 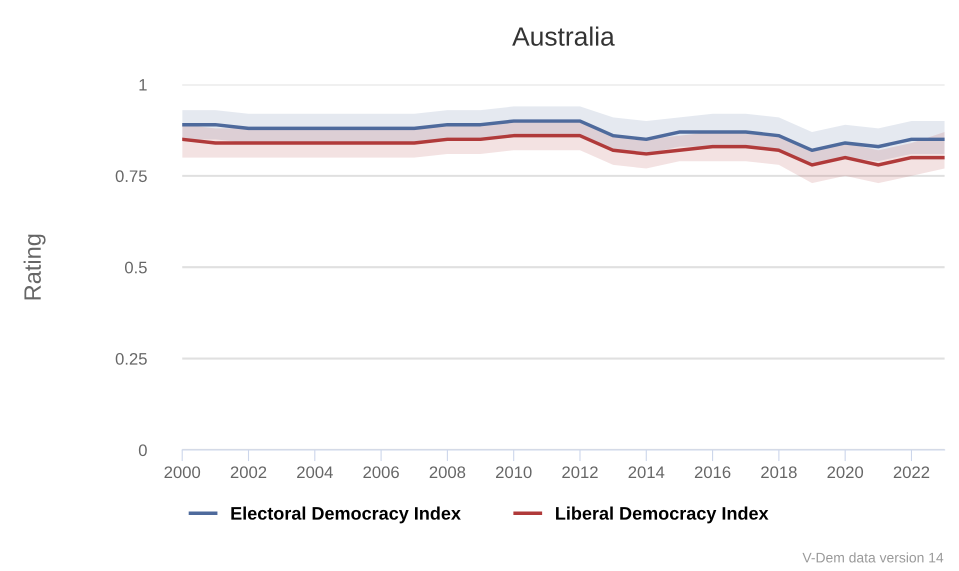 I want to click on x-tick-label: 2022, so click(x=912, y=472).